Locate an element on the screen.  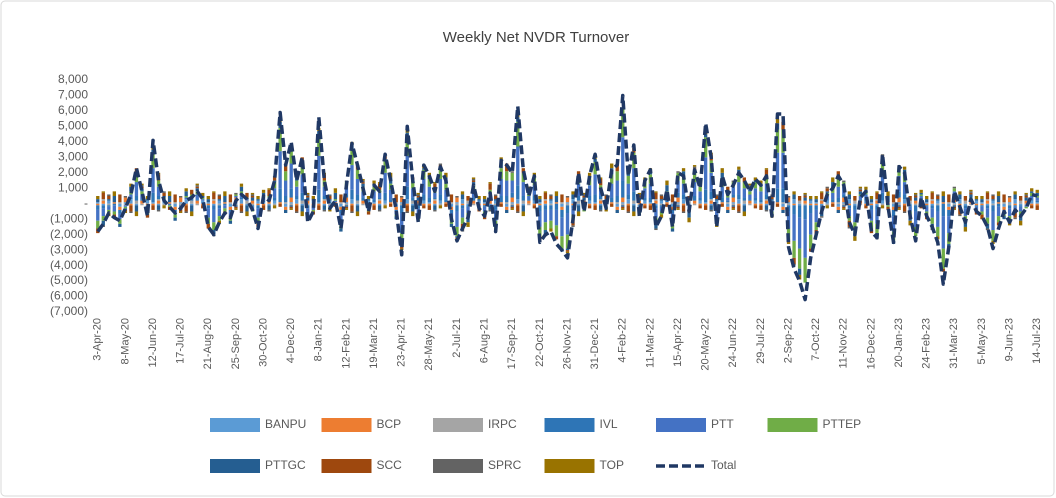
x-tick-label: 11-Nov-22 is located at coordinates (844, 343).